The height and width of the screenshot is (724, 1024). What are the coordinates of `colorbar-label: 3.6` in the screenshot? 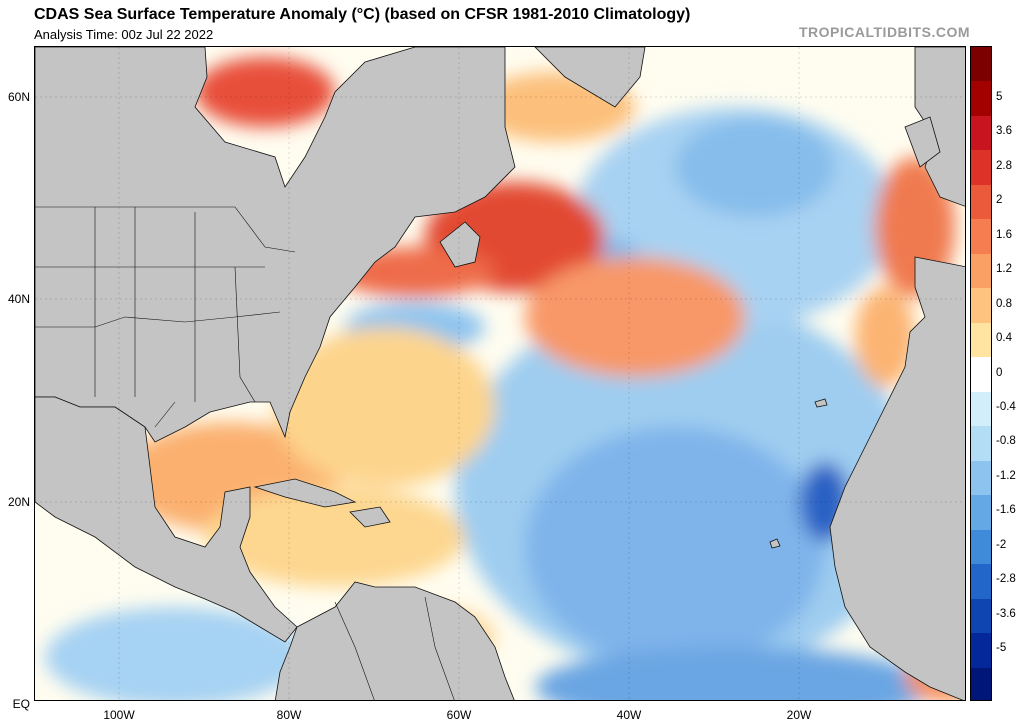 It's located at (1004, 131).